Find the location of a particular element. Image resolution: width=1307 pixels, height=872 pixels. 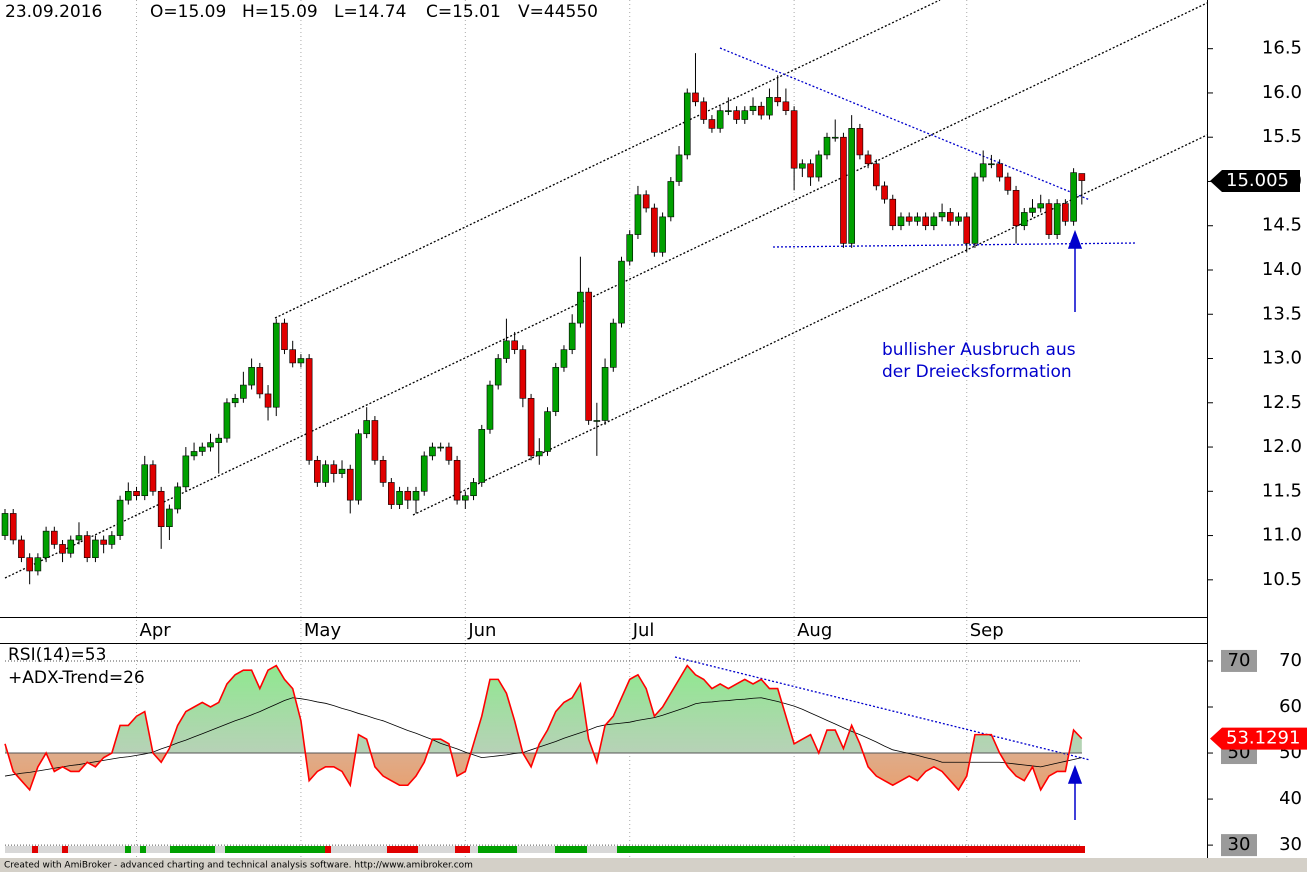

triangle-bottom is located at coordinates (955, 245).